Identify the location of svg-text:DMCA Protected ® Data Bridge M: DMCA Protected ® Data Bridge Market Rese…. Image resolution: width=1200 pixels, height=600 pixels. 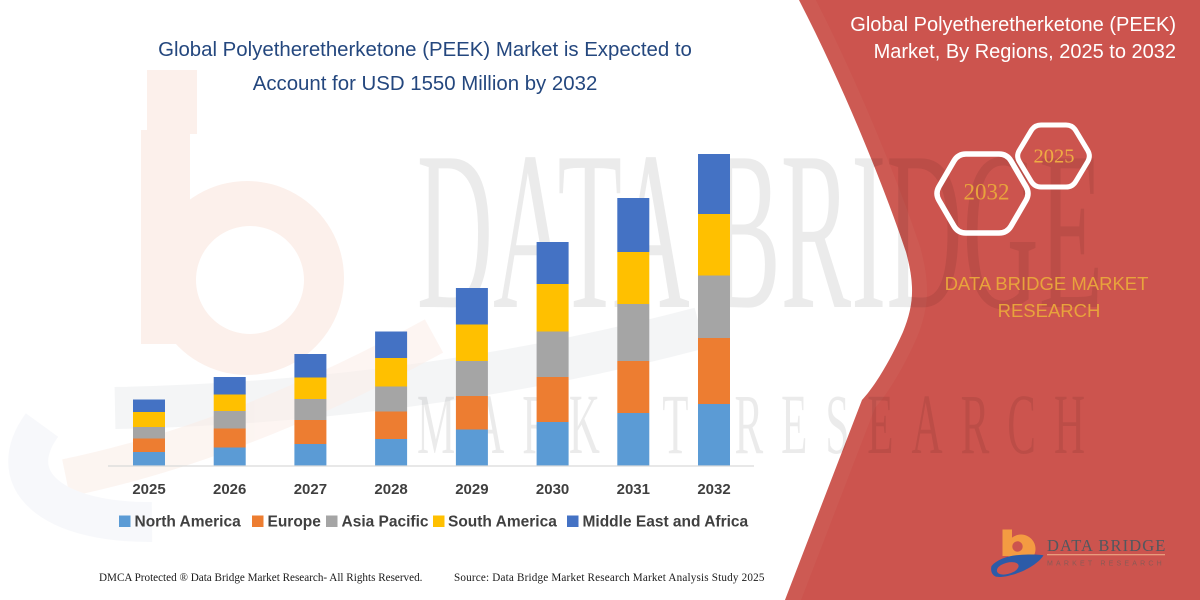
(261, 578).